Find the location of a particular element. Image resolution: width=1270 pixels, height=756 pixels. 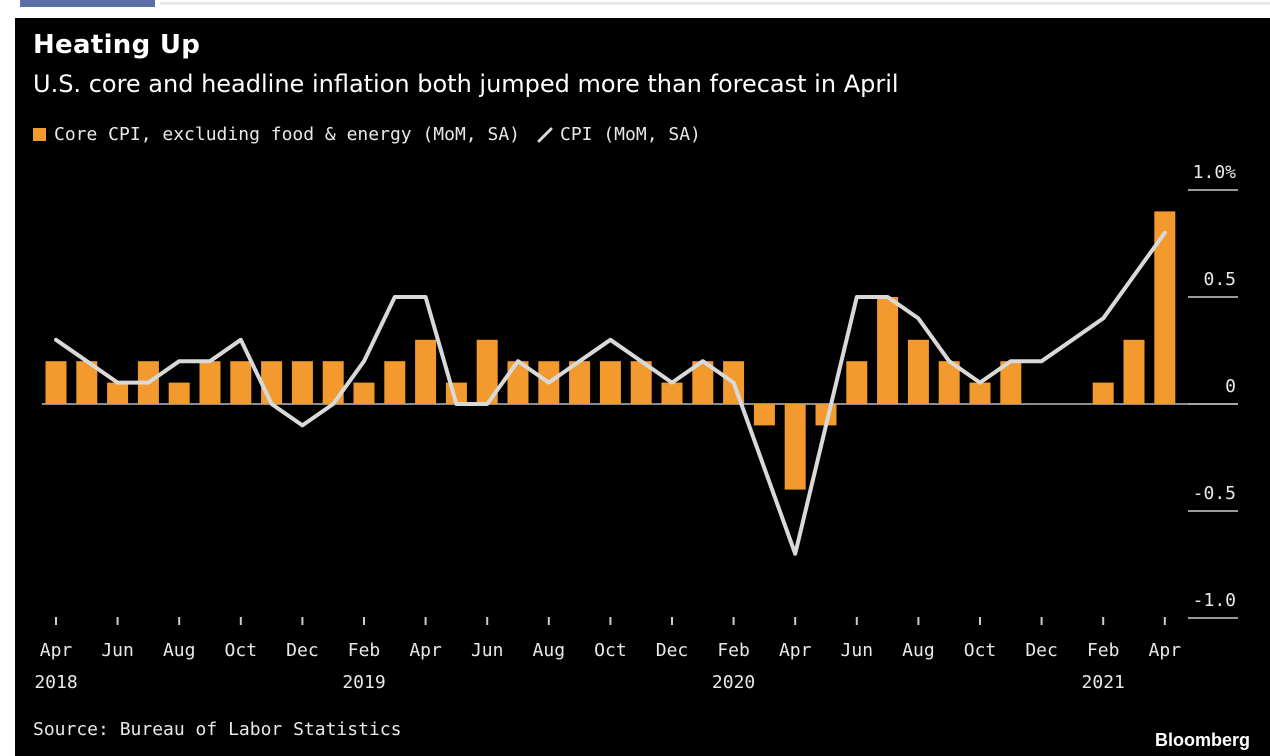

x-tick-label-7: Jun is located at coordinates (487, 650).